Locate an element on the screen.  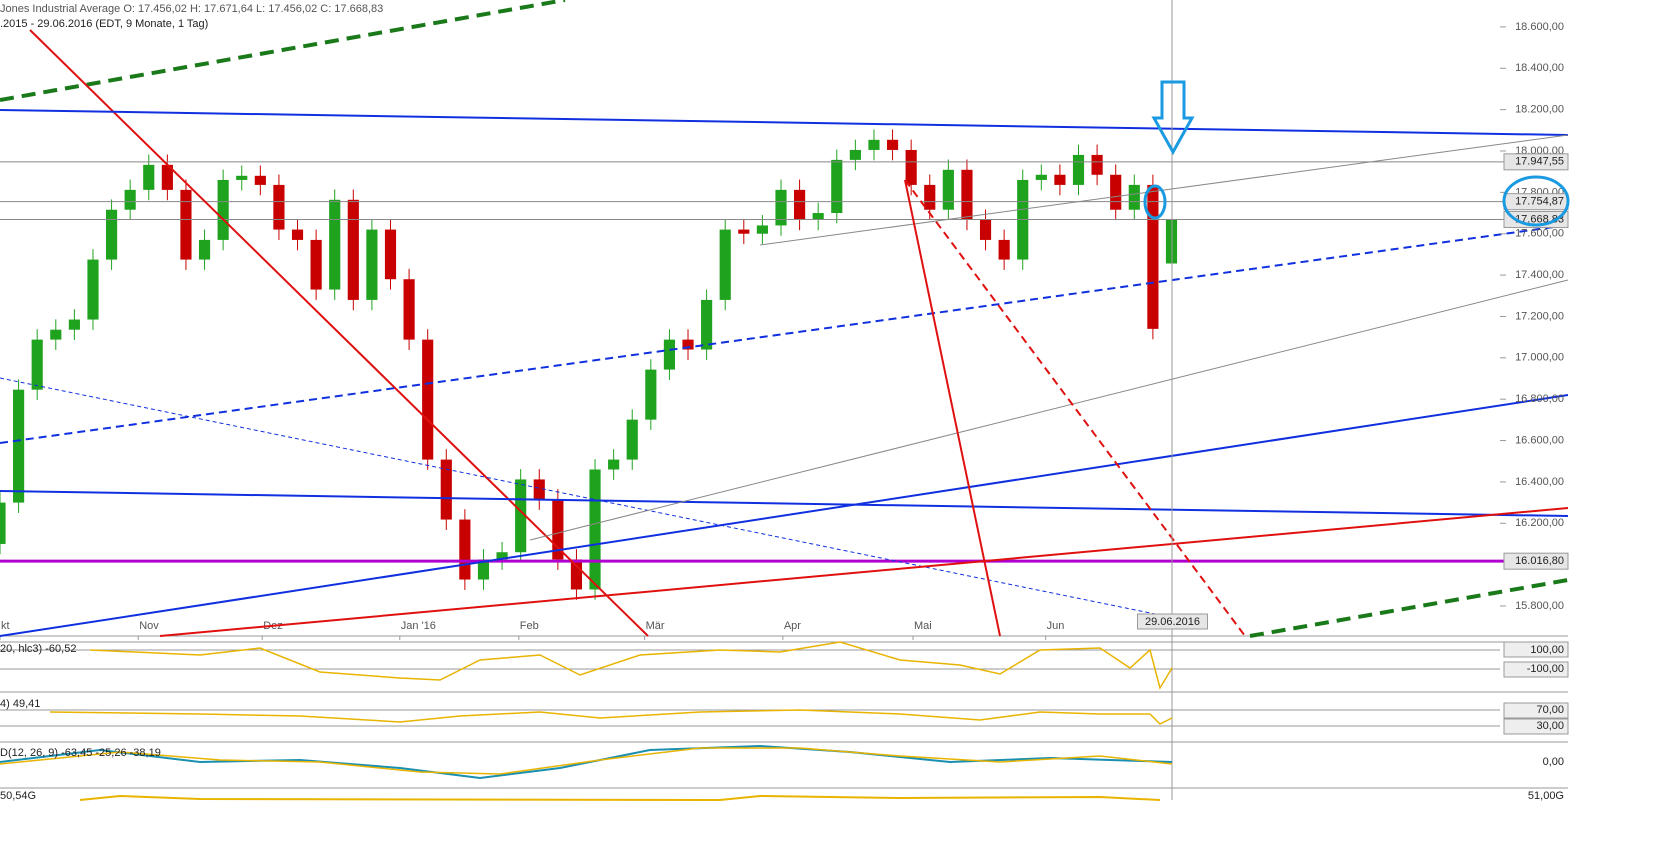
y-tick-label: 18.400,00 is located at coordinates (1539, 68).